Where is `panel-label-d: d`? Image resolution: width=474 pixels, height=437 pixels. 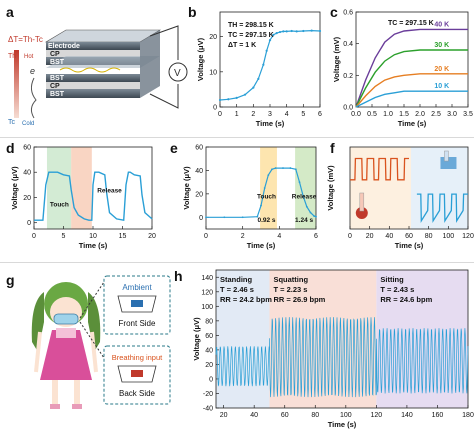
panel-label-d: d is located at coordinates (10, 148).